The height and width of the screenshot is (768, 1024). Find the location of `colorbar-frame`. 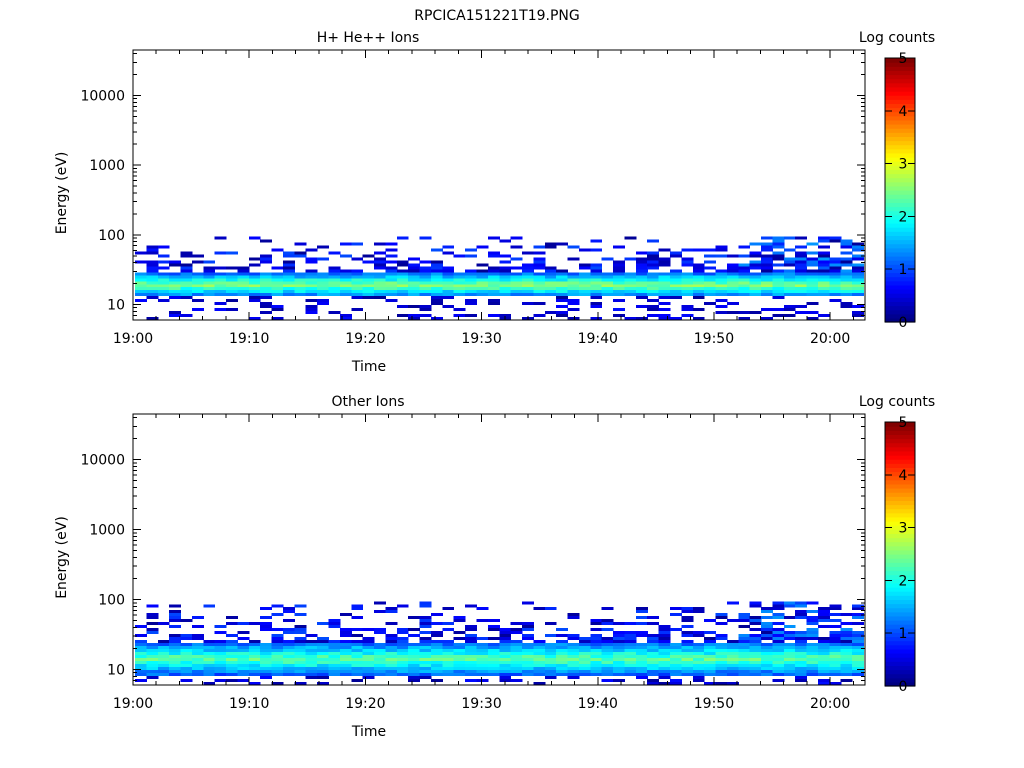

colorbar-frame is located at coordinates (900, 190).